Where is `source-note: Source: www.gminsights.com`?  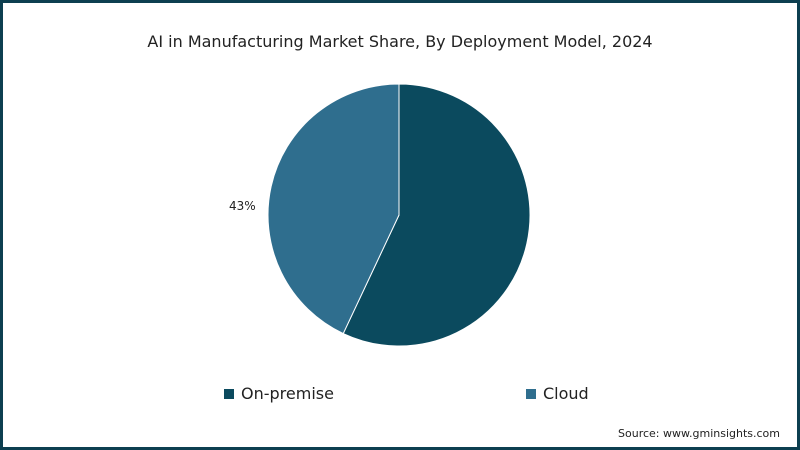
source-note: Source: www.gminsights.com is located at coordinates (699, 433).